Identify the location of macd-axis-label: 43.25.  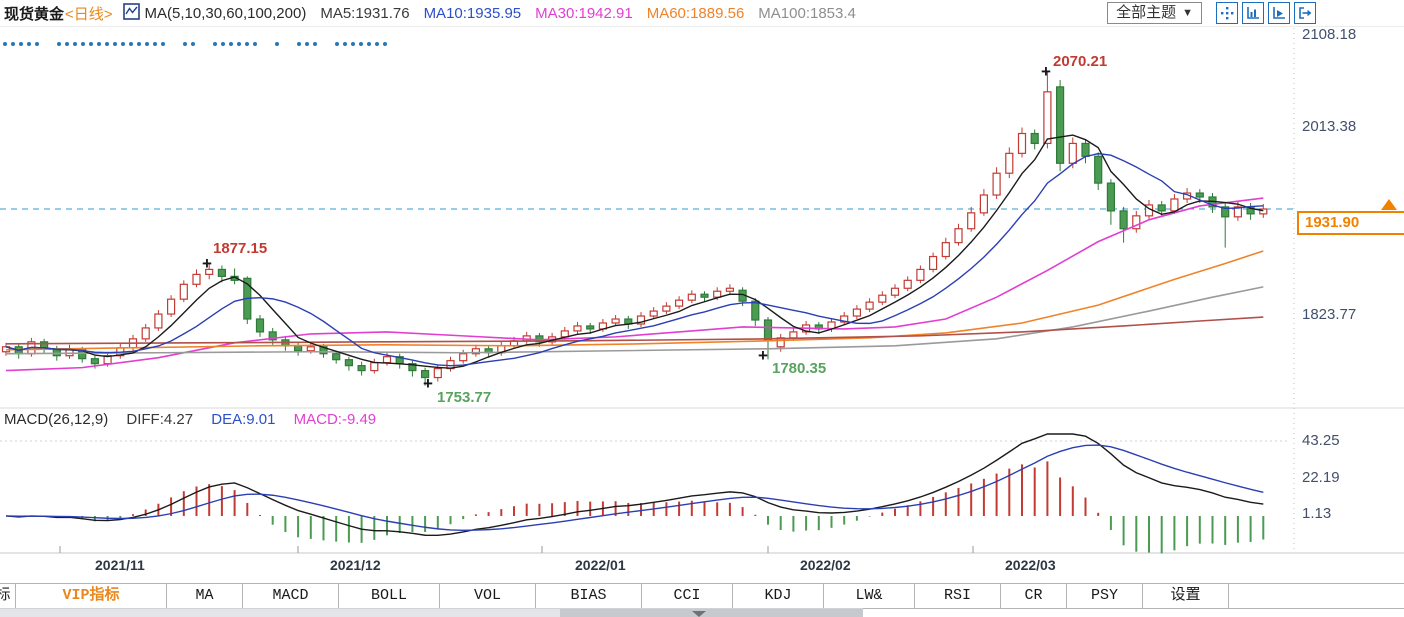
(1321, 440).